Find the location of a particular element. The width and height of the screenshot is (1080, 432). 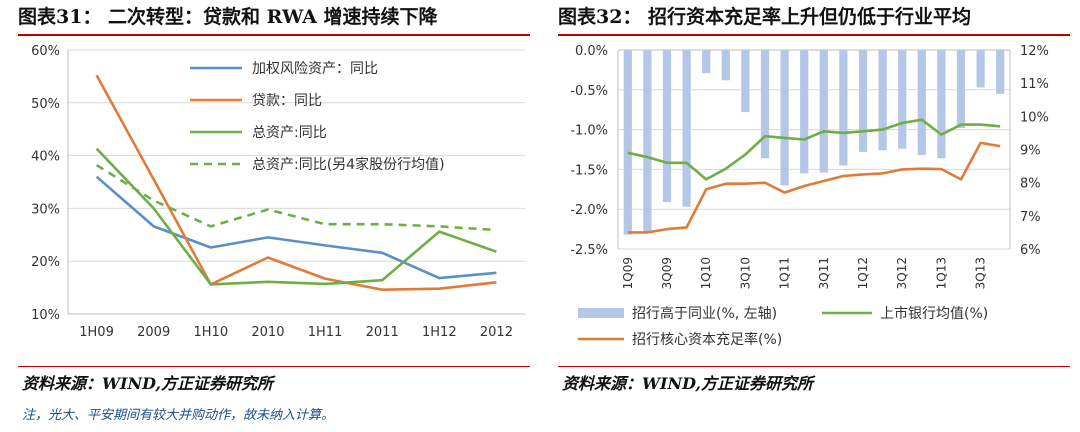

bar-3Q10 is located at coordinates (745, 81).